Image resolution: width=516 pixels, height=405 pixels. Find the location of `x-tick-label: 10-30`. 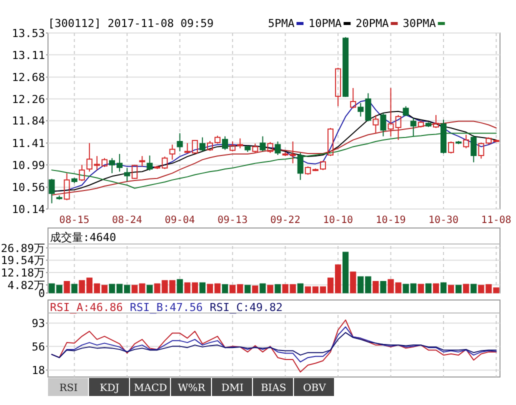

x-tick-label: 10-30 is located at coordinates (443, 220).